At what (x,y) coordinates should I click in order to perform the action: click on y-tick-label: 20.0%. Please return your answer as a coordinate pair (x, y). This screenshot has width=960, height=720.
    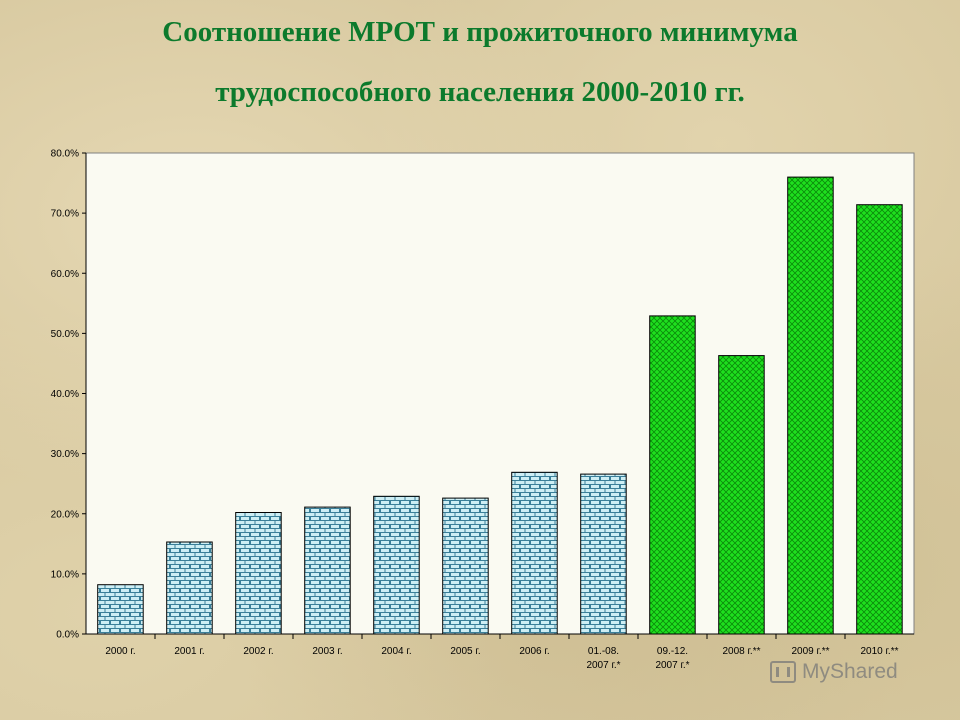
    Looking at the image, I should click on (65, 514).